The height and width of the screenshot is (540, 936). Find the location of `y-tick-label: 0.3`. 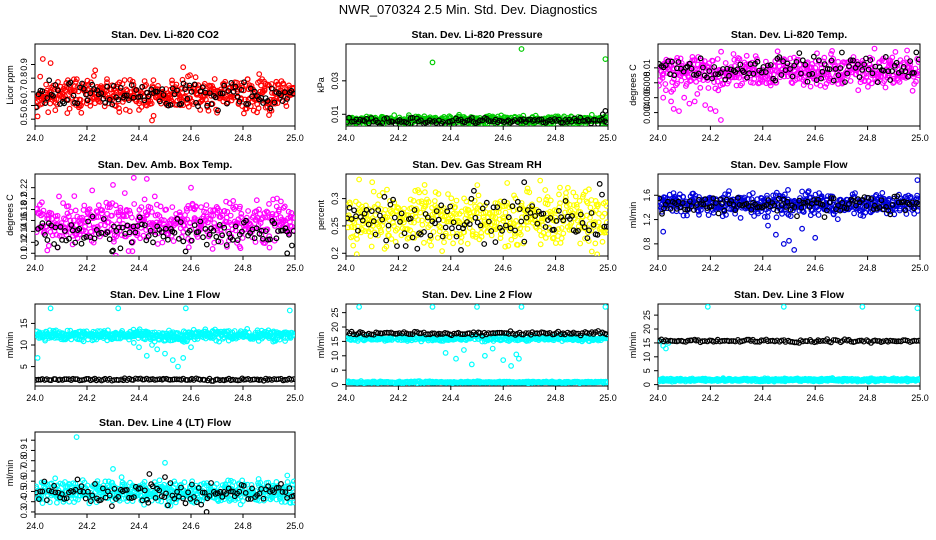

y-tick-label: 0.3 is located at coordinates (335, 198).